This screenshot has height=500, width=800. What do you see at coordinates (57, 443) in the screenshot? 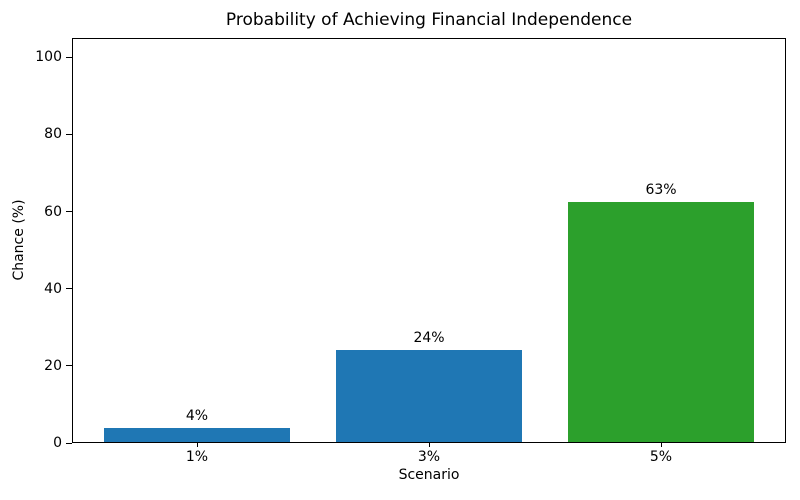
I see `y-tick-label: 0` at bounding box center [57, 443].